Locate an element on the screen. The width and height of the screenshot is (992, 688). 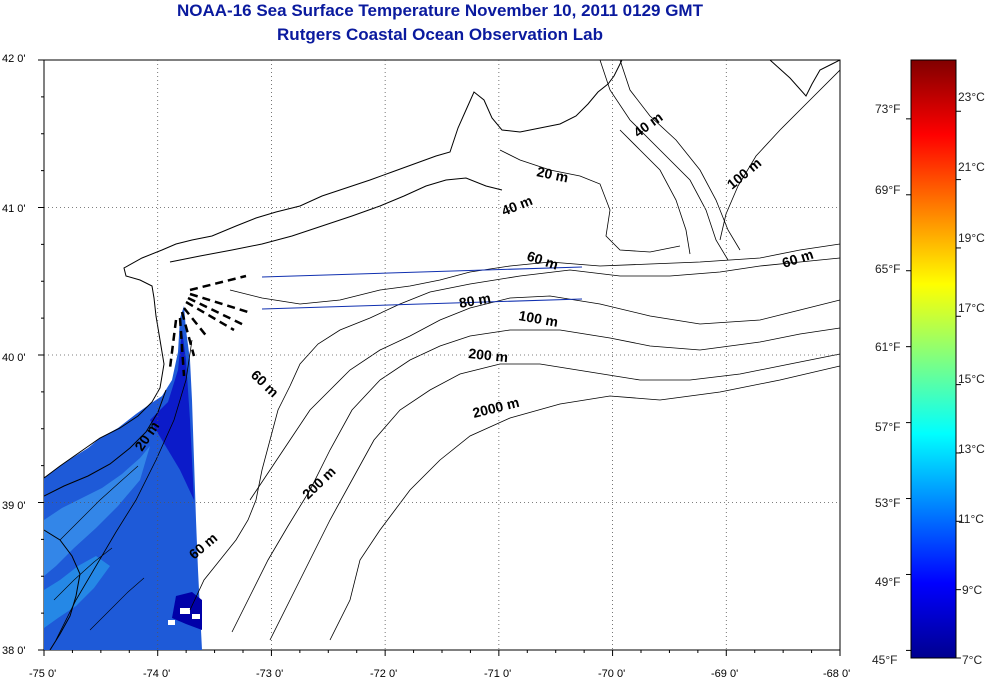
colorbar-f-label: 53°F is located at coordinates (888, 503).